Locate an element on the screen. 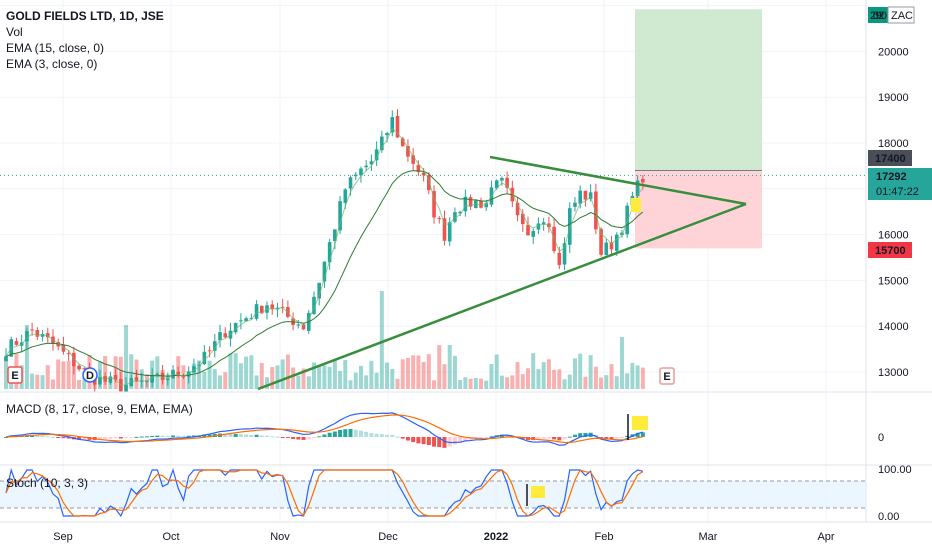 This screenshot has height=550, width=932. time-tick-label: 2022 is located at coordinates (496, 537).